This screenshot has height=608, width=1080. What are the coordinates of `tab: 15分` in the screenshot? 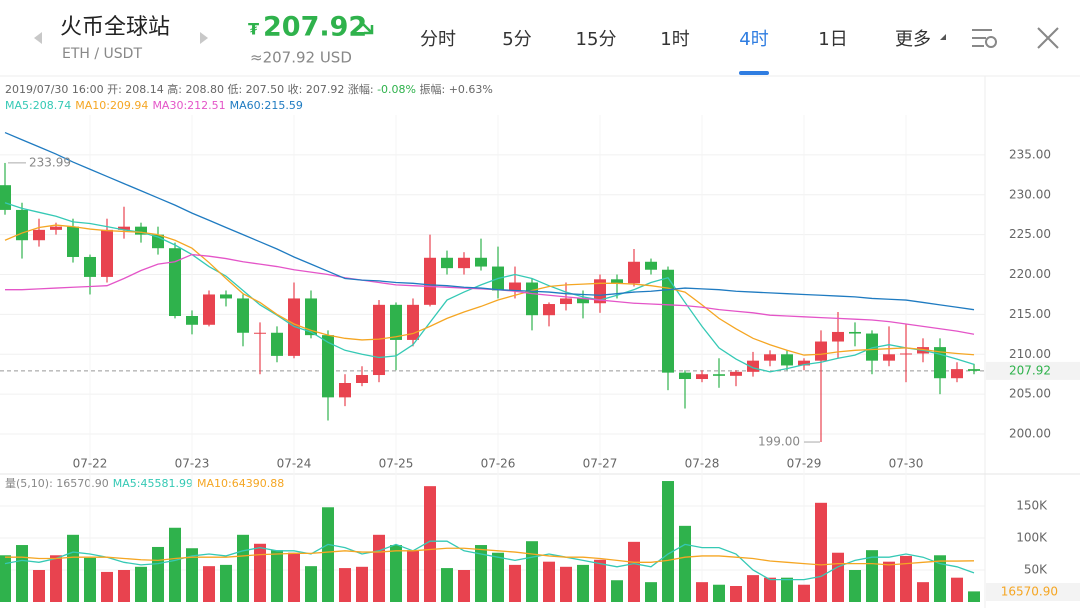 It's located at (596, 39).